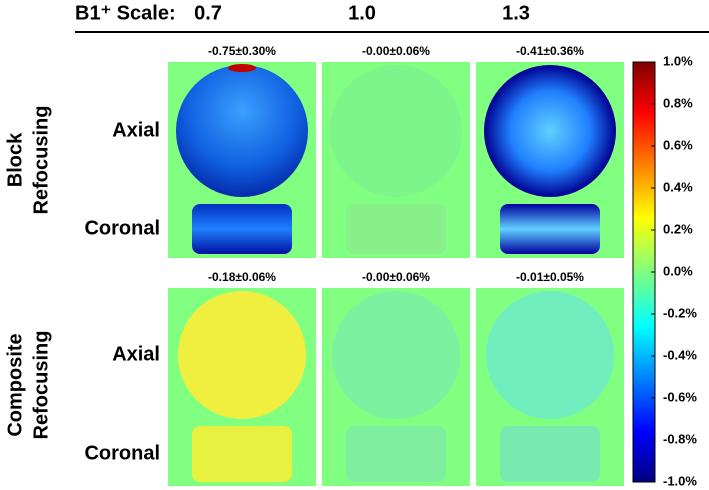  What do you see at coordinates (678, 102) in the screenshot?
I see `colorbar-tick-label: 0.8%` at bounding box center [678, 102].